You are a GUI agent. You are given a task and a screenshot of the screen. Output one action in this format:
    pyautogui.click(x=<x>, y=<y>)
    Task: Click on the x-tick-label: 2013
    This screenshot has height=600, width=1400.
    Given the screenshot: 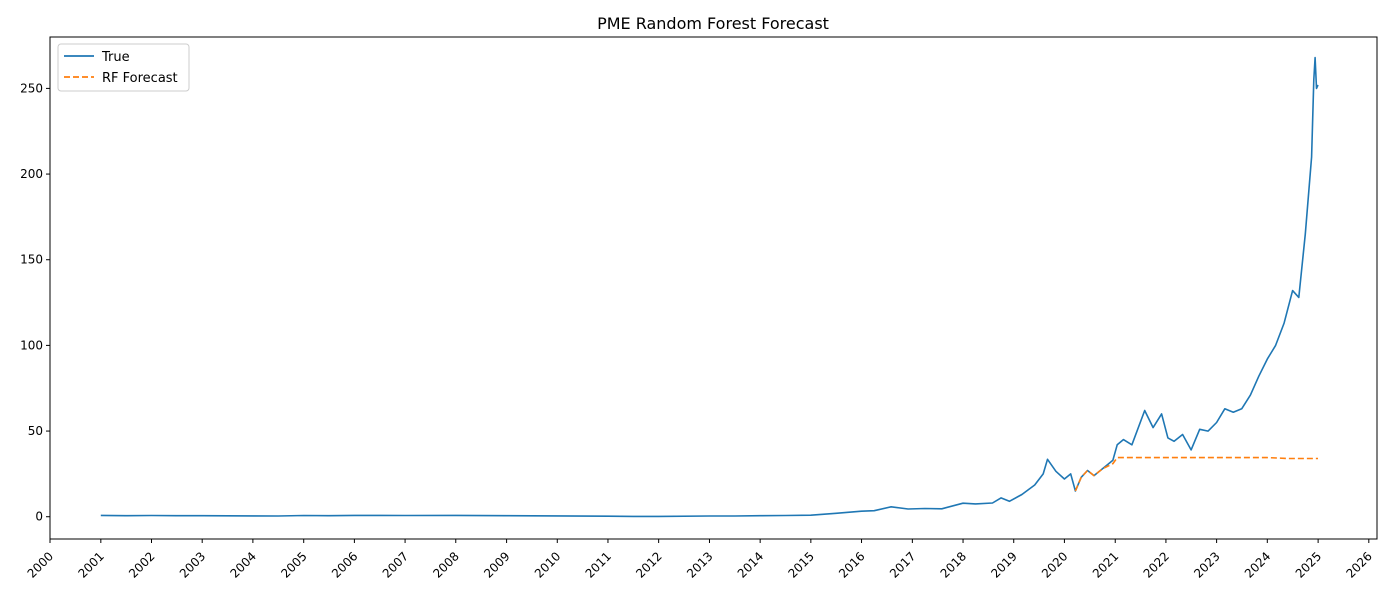 What is the action you would take?
    pyautogui.click(x=699, y=564)
    